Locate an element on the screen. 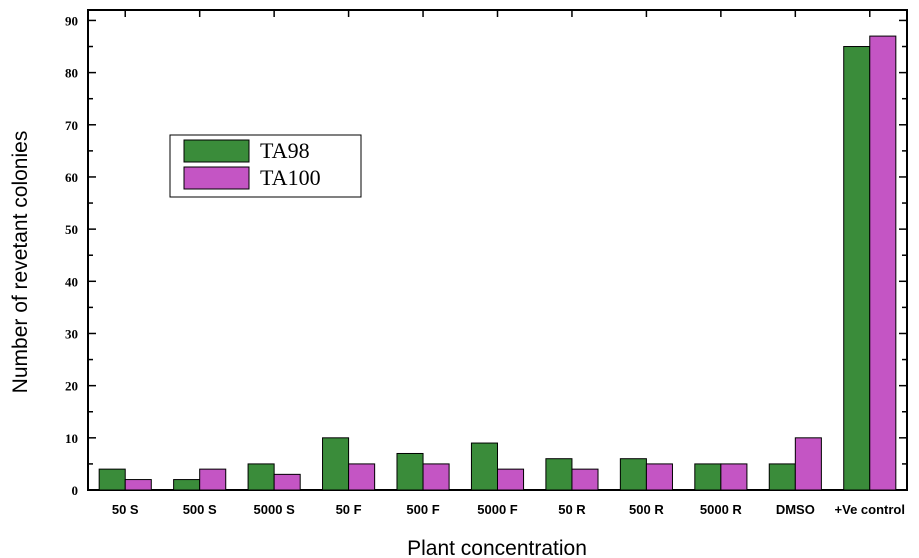 The height and width of the screenshot is (558, 919). x-tick-label: DMSO is located at coordinates (795, 509).